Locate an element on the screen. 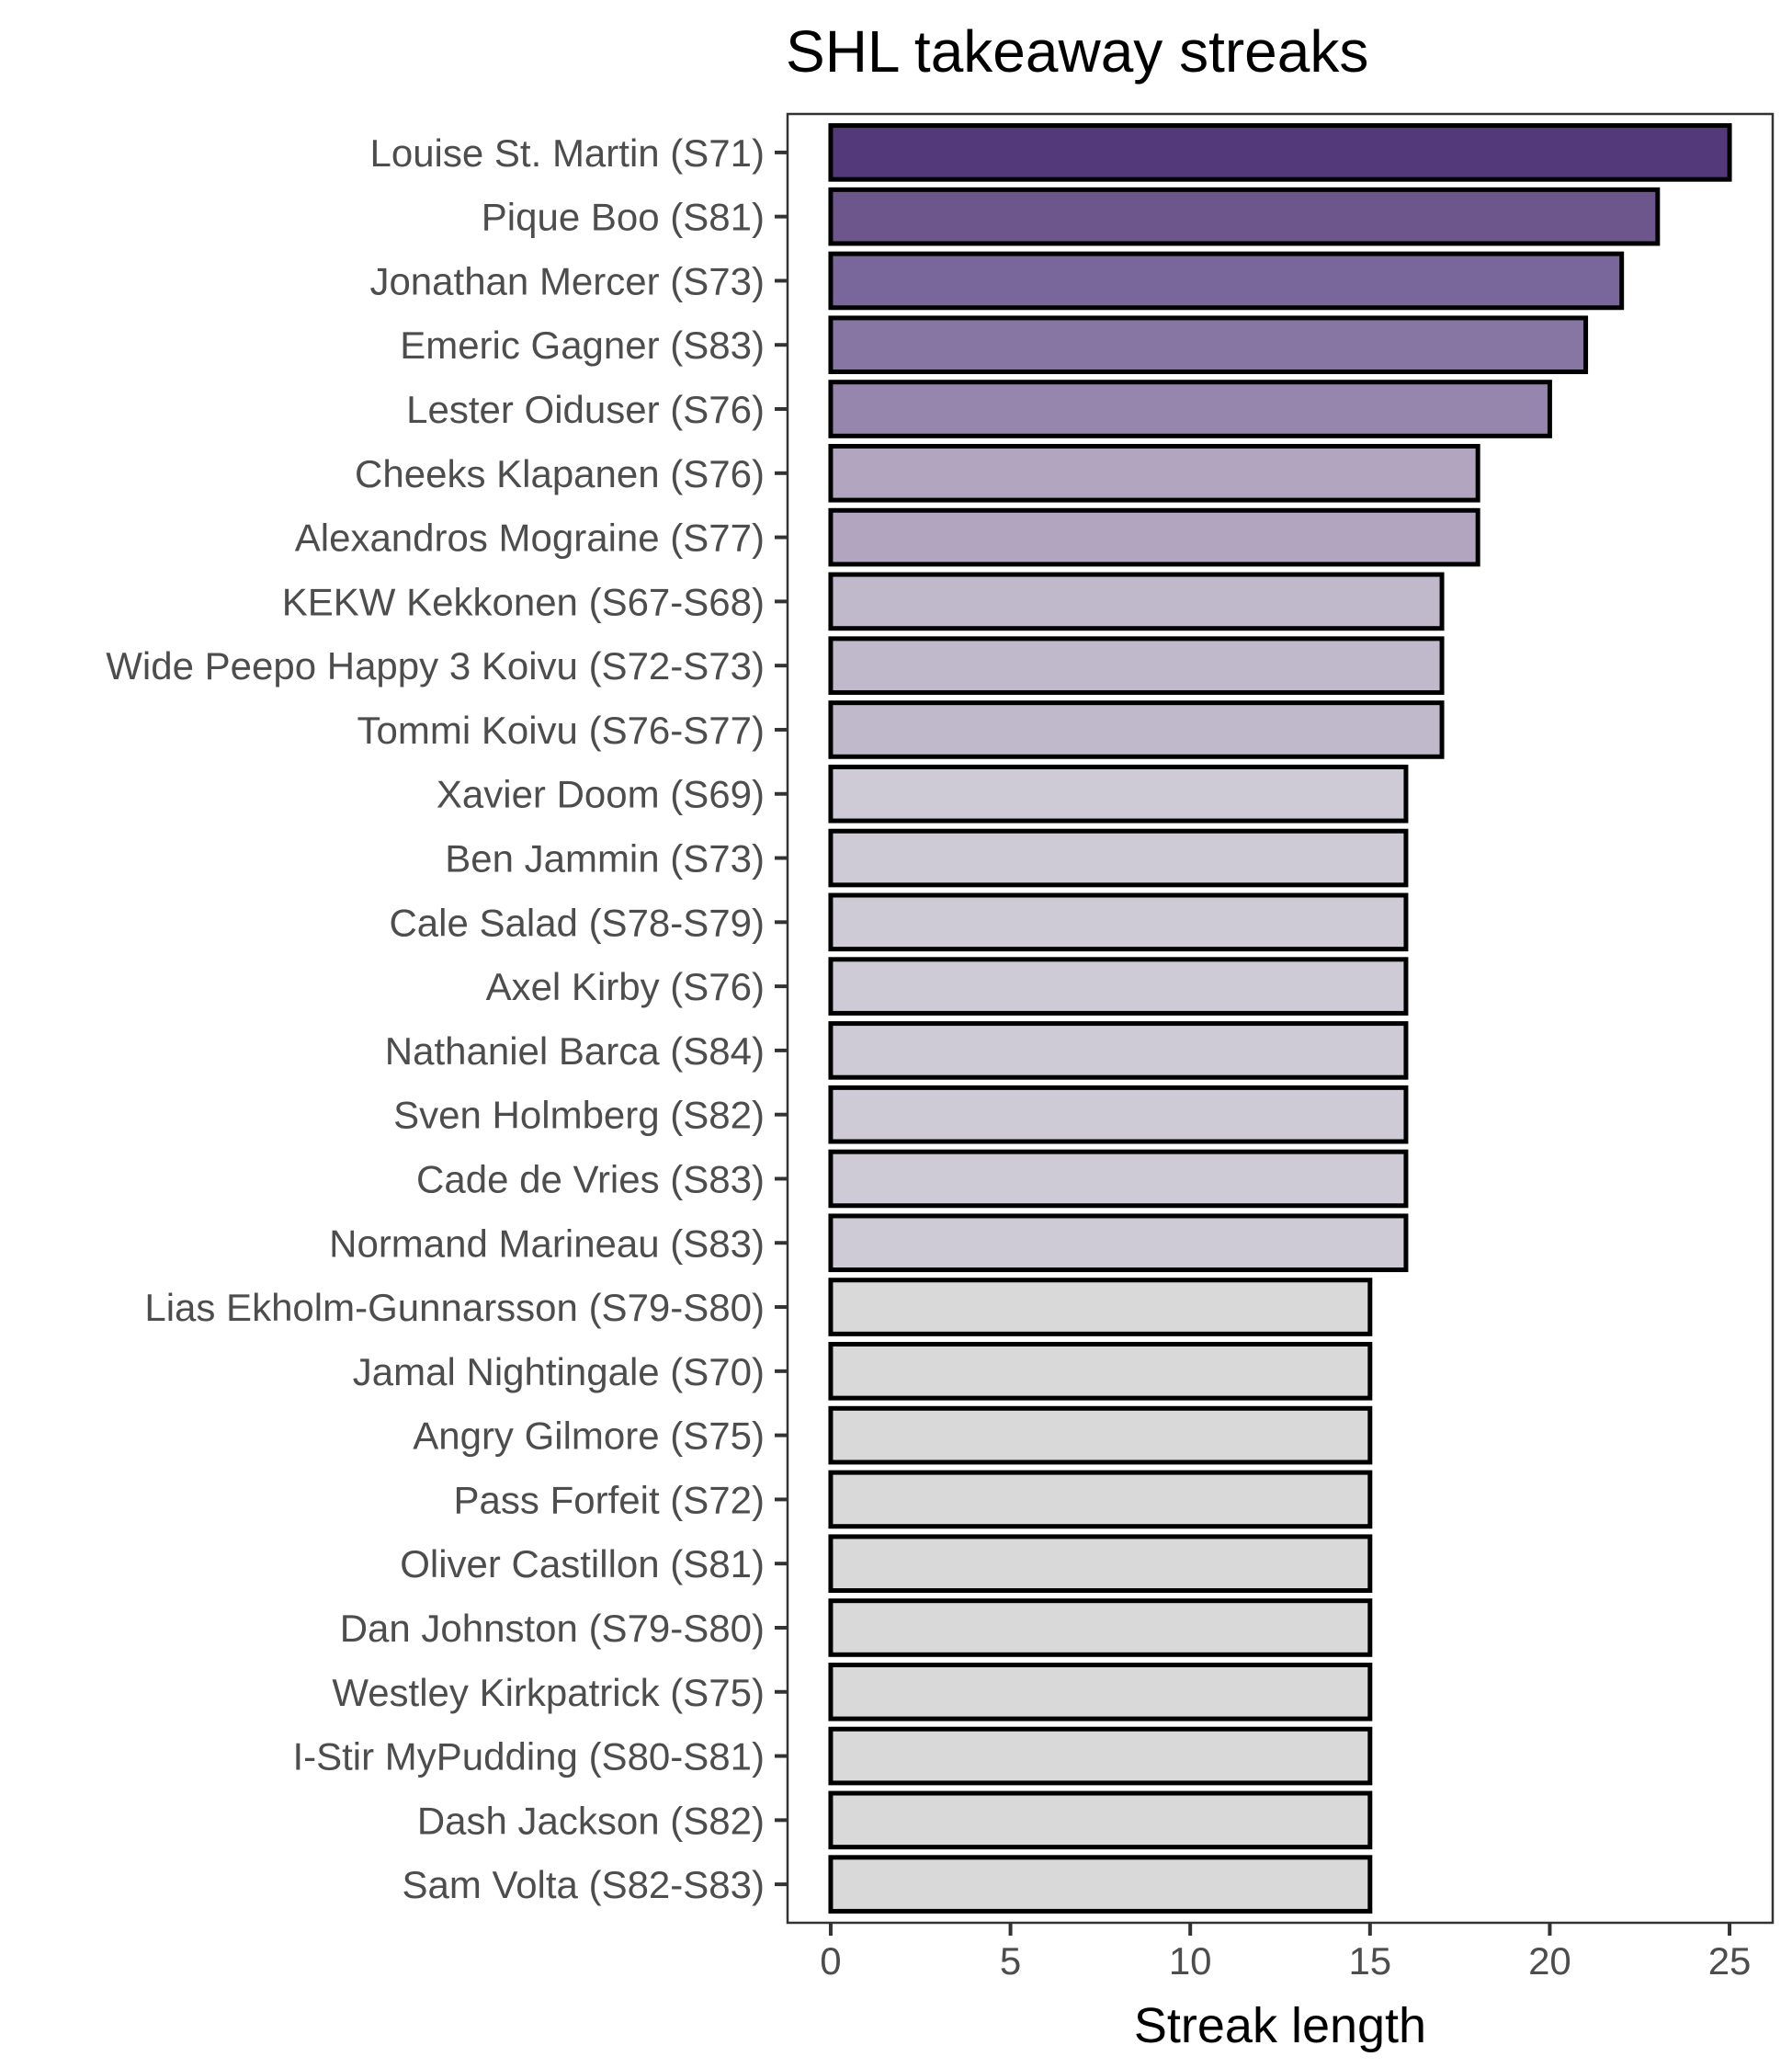 The image size is (1792, 2068). y-tick-label: Ben Jammin (S73) is located at coordinates (605, 859).